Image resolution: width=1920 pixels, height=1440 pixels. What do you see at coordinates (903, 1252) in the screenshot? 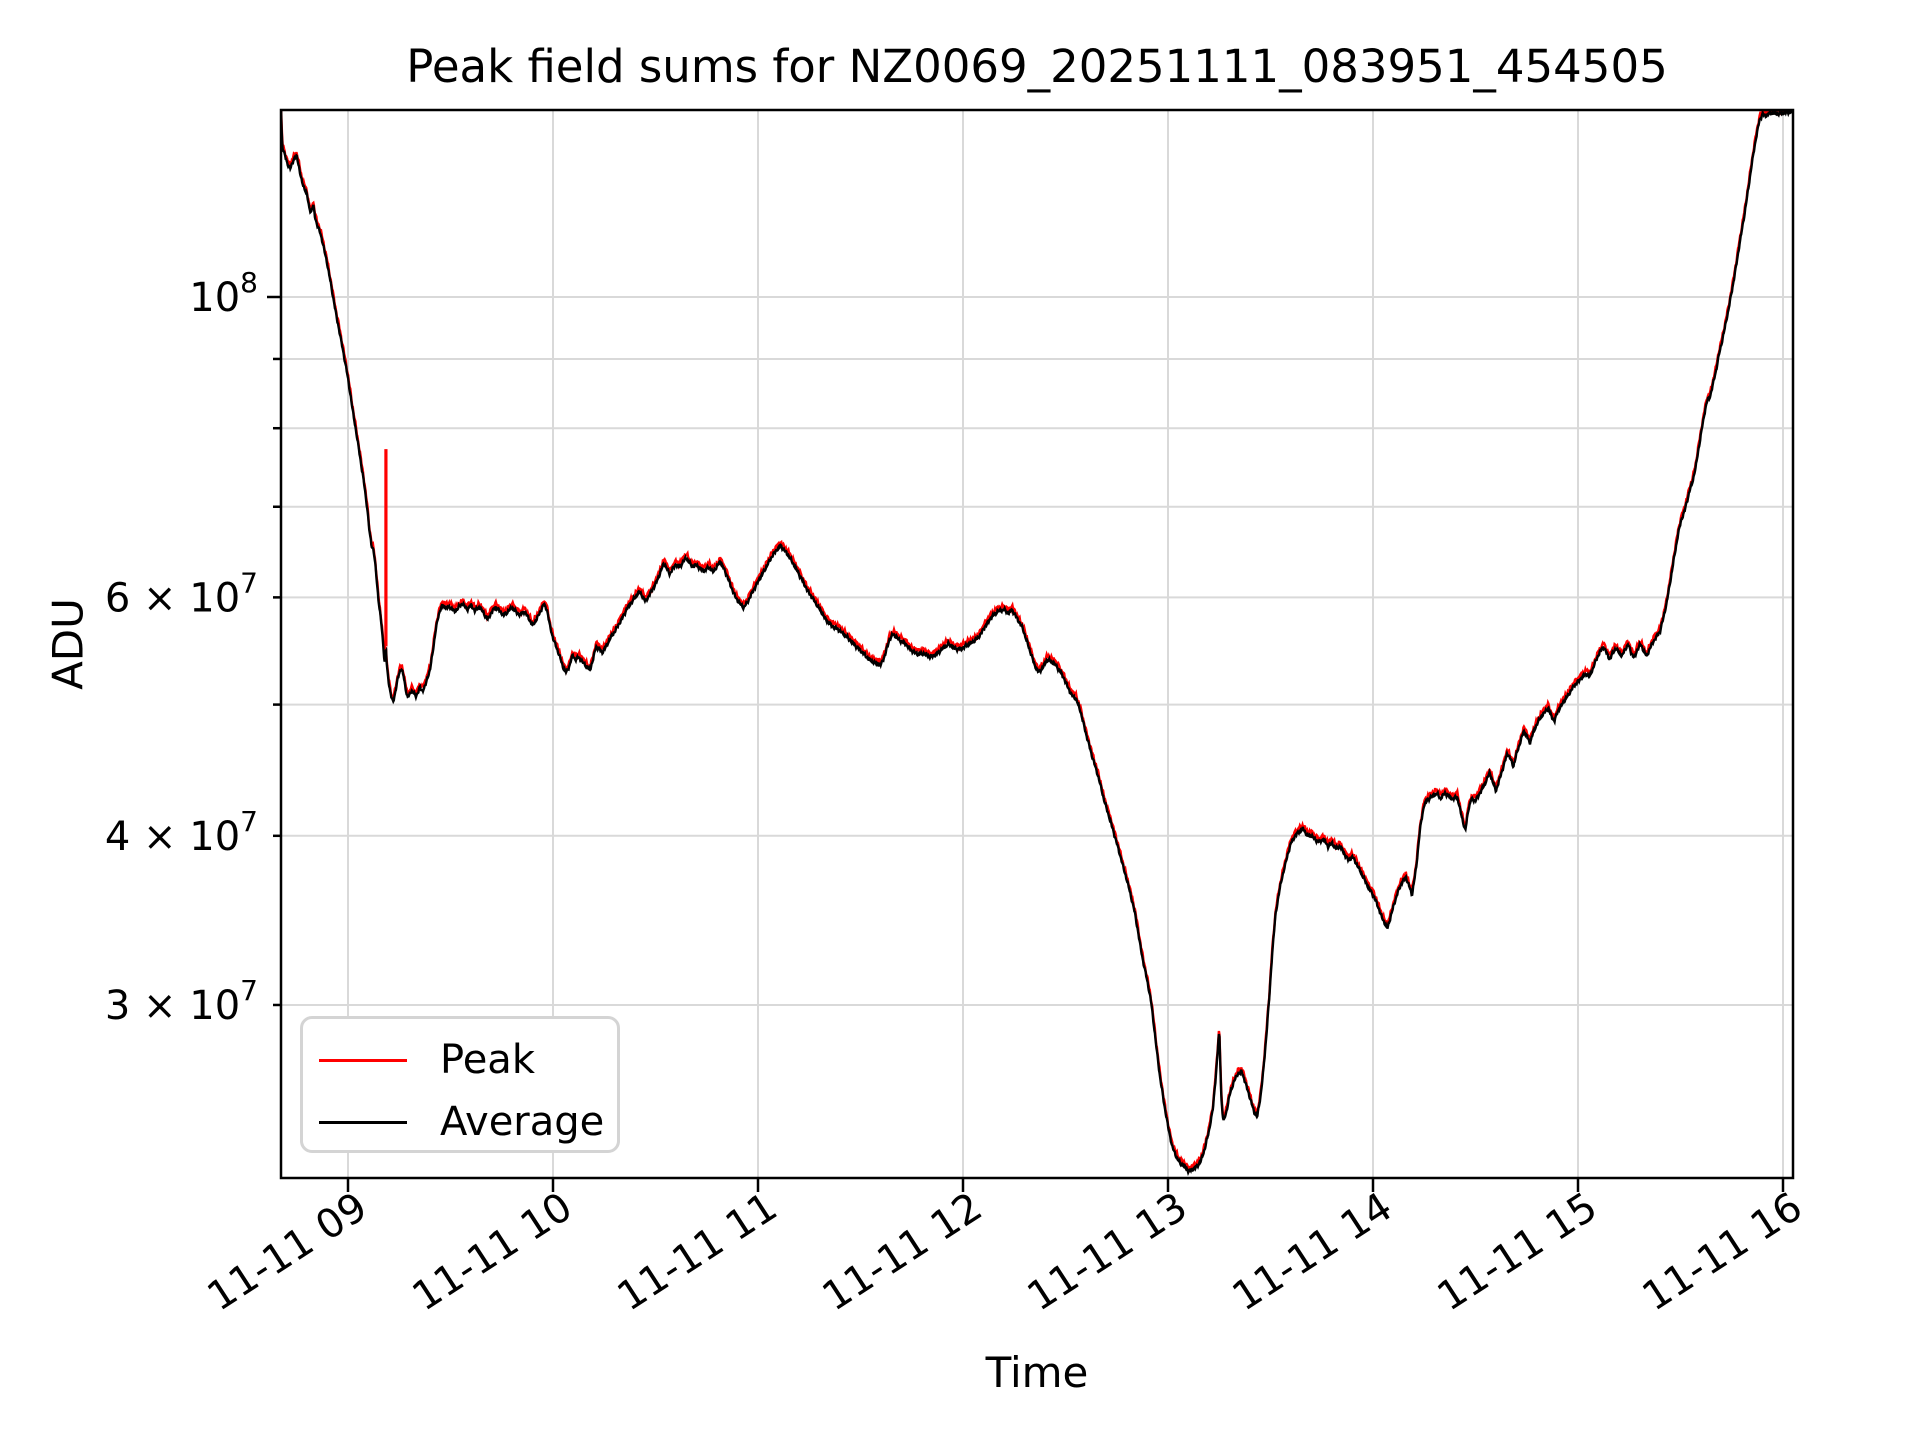
I see `x-tick-label: 11-11 12` at bounding box center [903, 1252].